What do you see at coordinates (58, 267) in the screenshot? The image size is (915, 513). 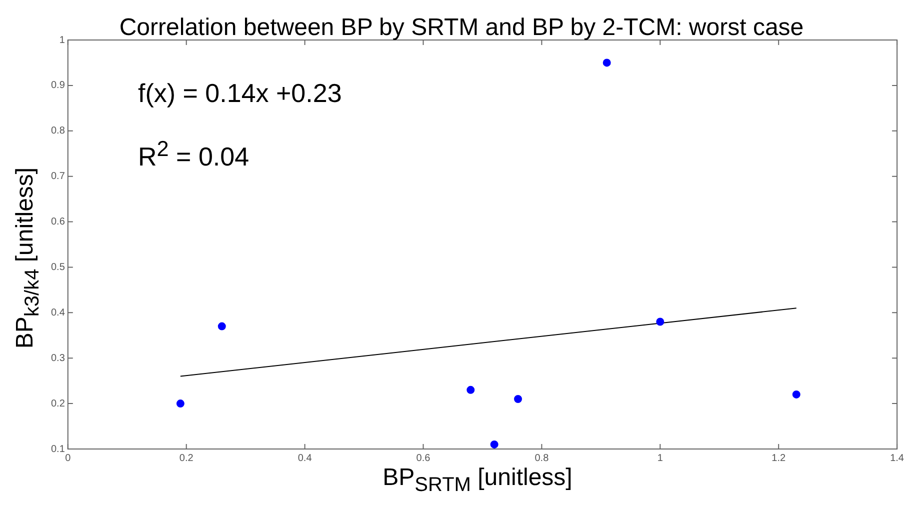 I see `y-tick-label: 0.5` at bounding box center [58, 267].